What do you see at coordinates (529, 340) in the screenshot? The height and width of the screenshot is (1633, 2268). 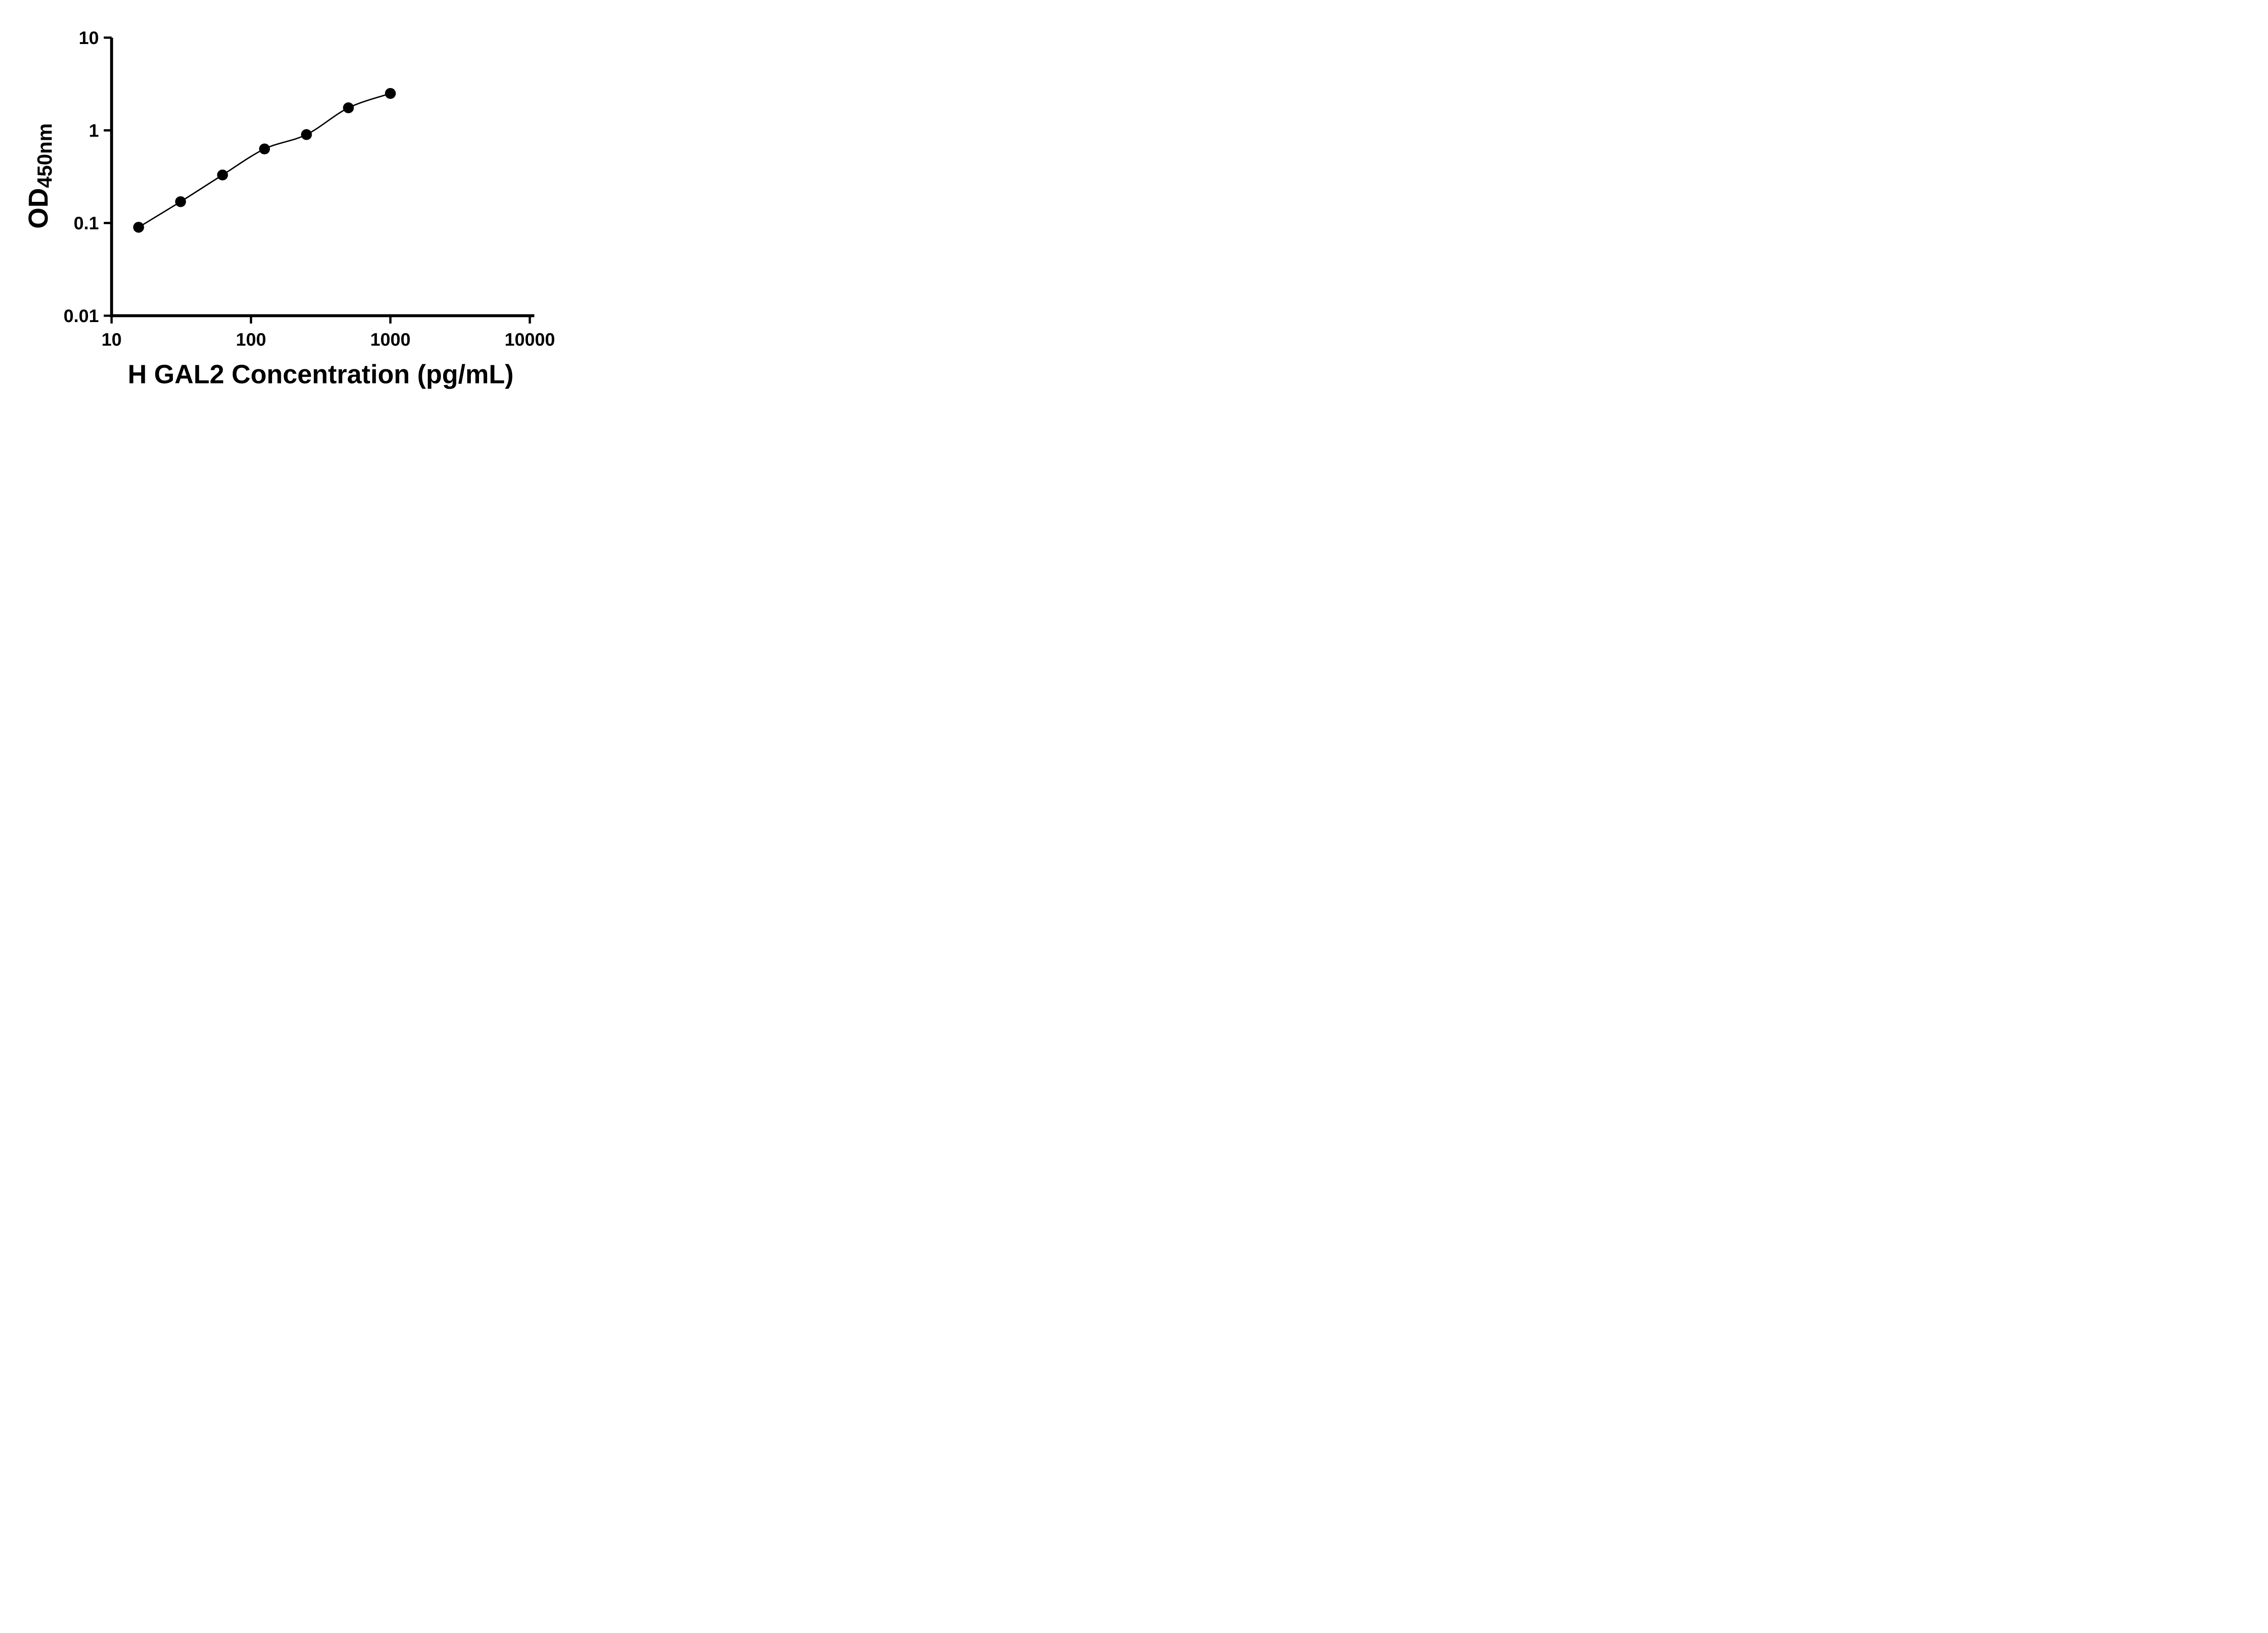 I see `x-tick-label: 10000` at bounding box center [529, 340].